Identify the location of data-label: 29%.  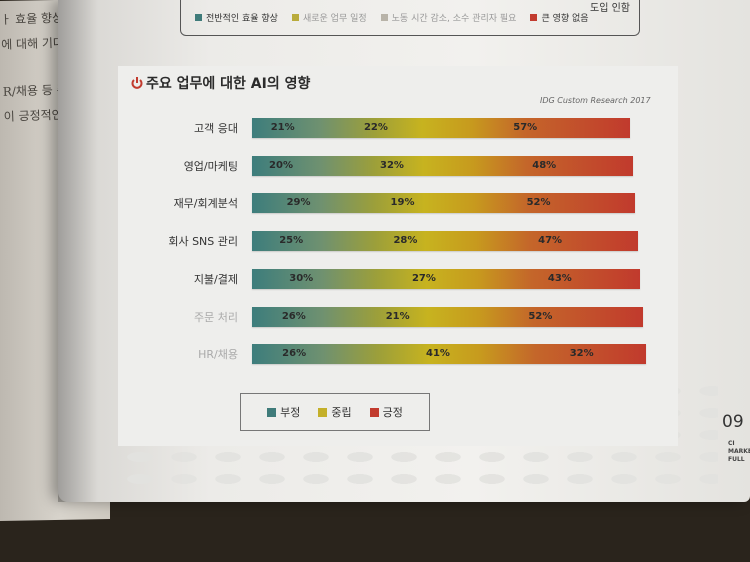
(298, 203).